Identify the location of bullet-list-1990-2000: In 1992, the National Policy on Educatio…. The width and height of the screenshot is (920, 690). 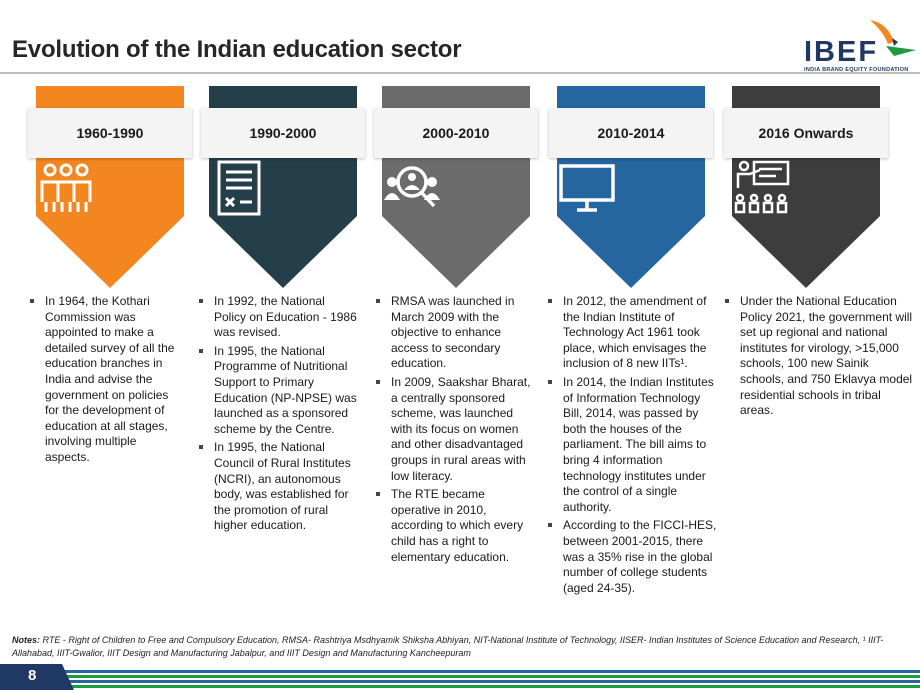
(278, 415).